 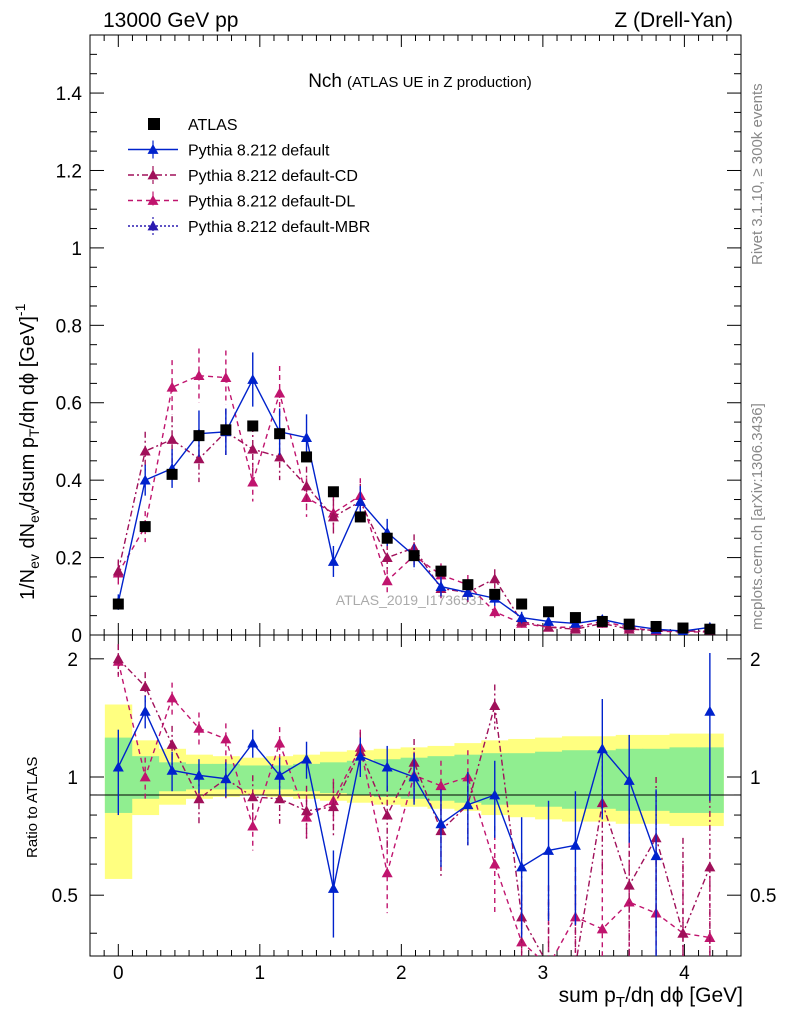 I want to click on y-tick-label: 0.2, so click(x=69, y=559).